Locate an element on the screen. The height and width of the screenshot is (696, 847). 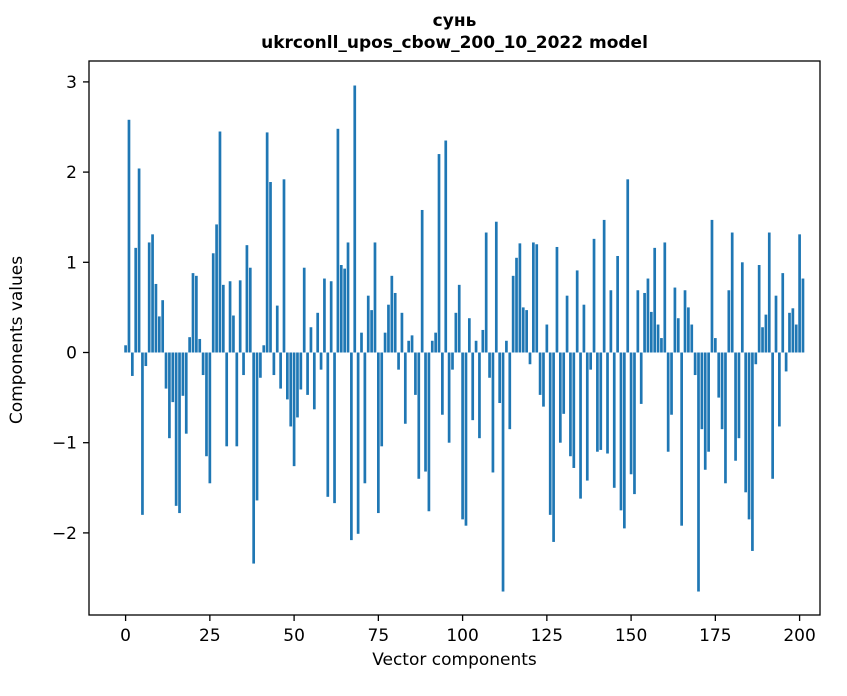
chart-subtitle: ukrconll_upos_cbow_200_10_2022 model is located at coordinates (454, 43).